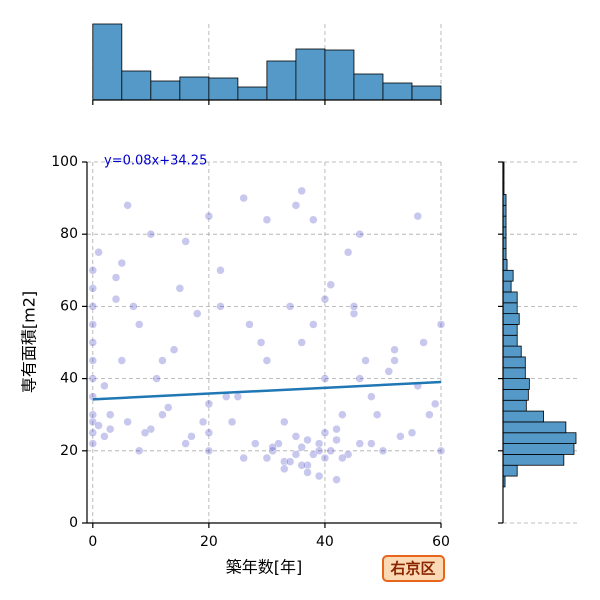 The image size is (600, 600). Describe the element at coordinates (73, 523) in the screenshot. I see `y-tick-label: 0` at that location.